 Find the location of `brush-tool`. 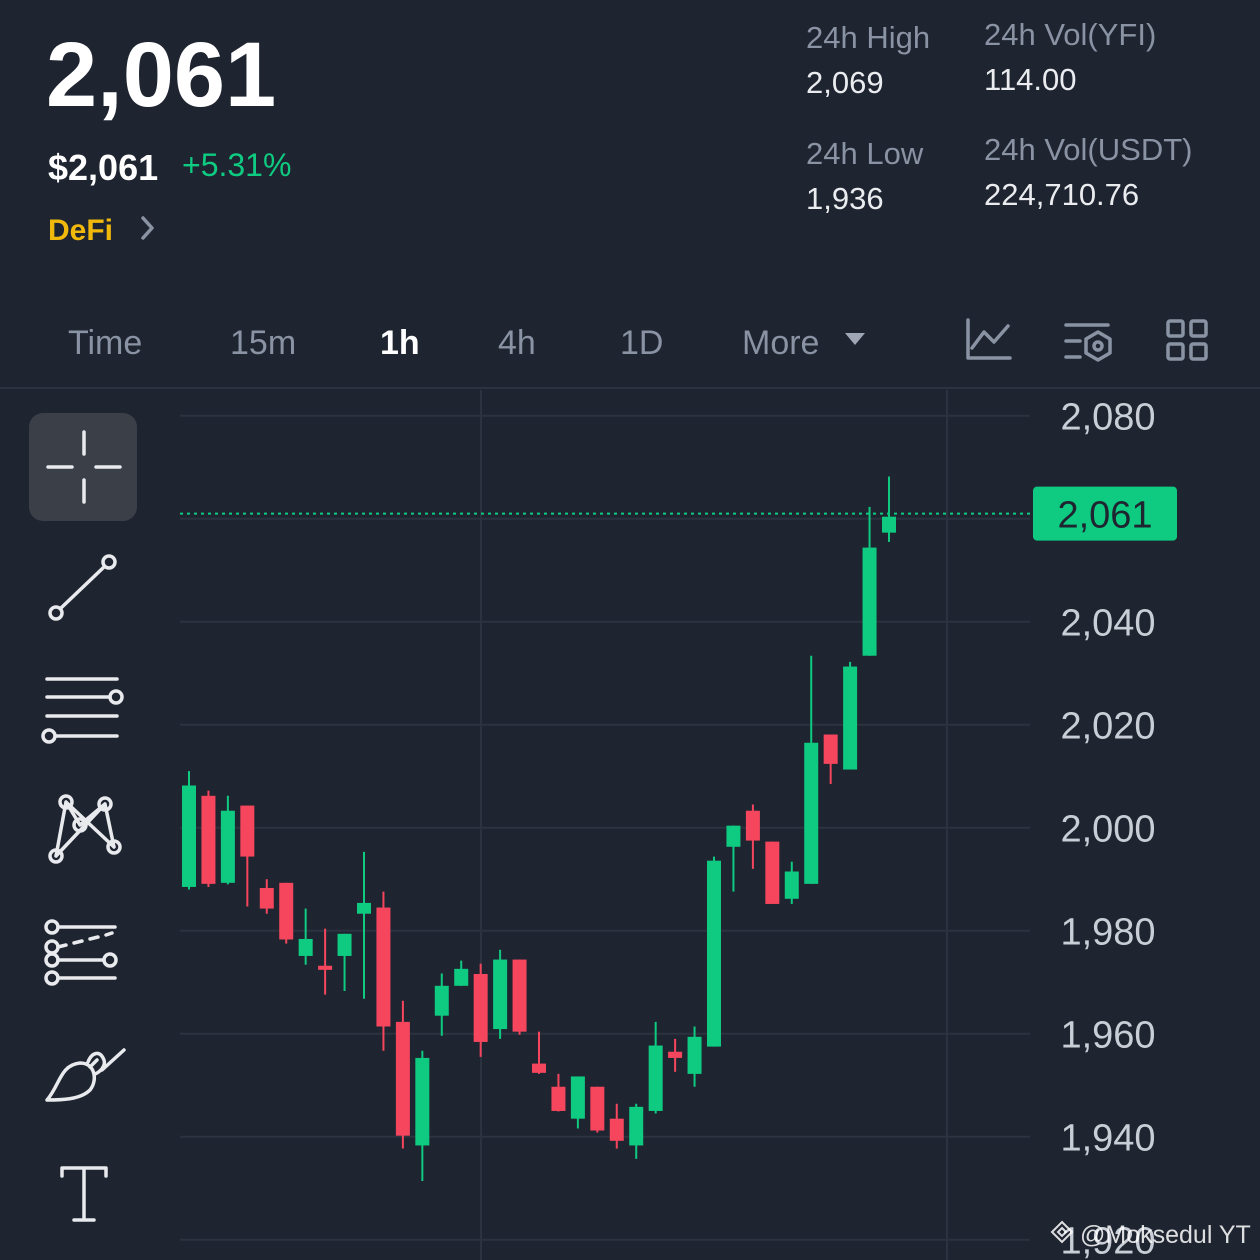

brush-tool is located at coordinates (85, 1075).